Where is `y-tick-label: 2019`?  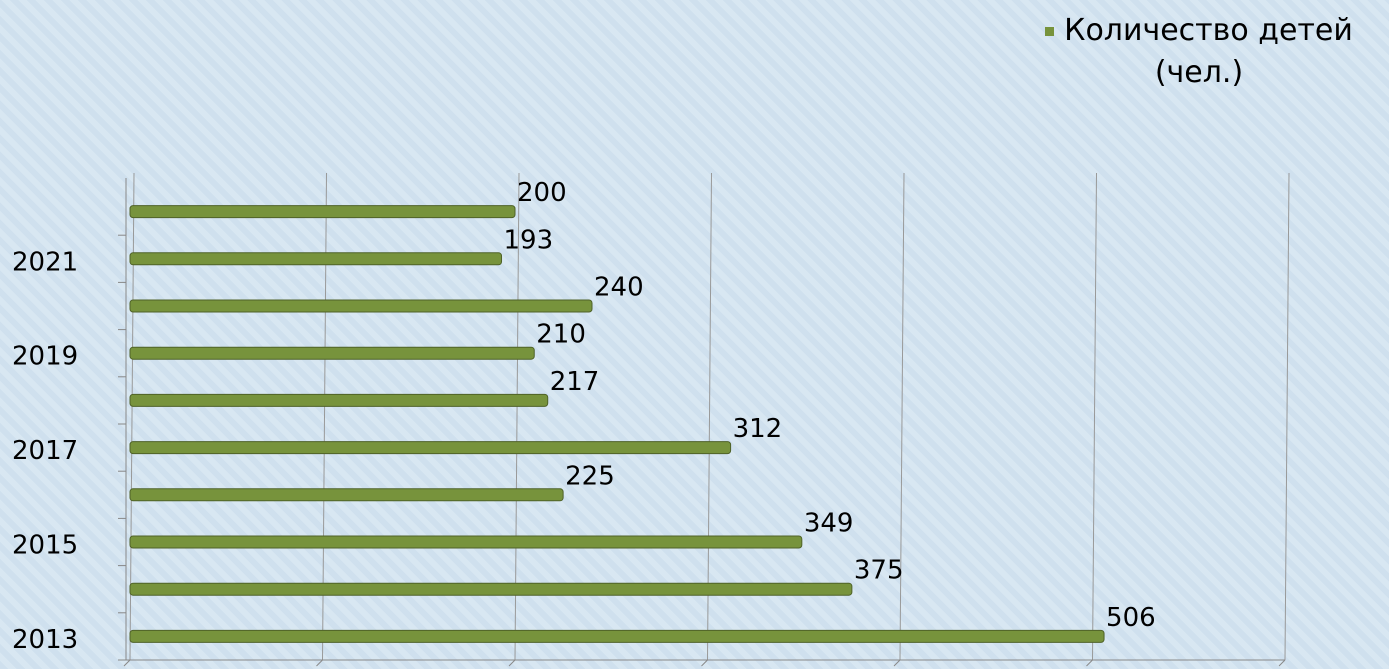
y-tick-label: 2019 is located at coordinates (45, 357).